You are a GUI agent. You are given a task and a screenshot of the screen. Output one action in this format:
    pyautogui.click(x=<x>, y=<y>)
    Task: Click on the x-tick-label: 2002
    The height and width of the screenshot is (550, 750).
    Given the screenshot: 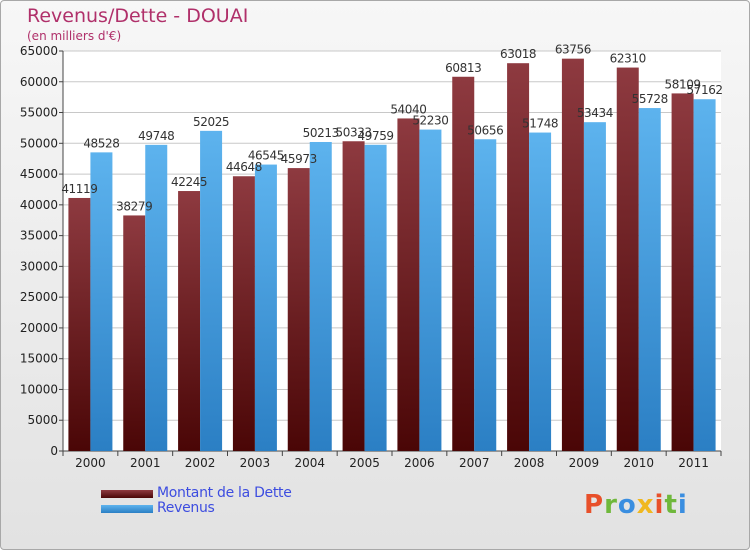 What is the action you would take?
    pyautogui.click(x=200, y=463)
    